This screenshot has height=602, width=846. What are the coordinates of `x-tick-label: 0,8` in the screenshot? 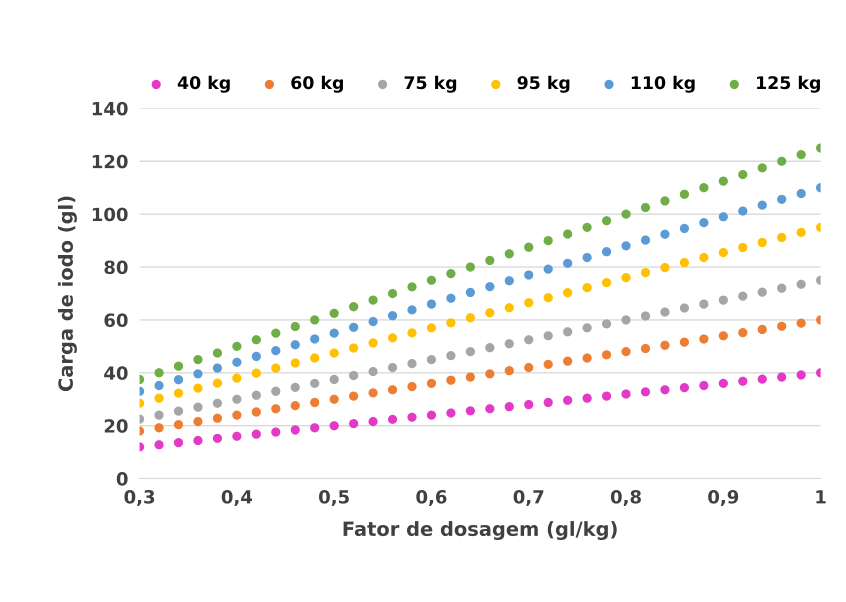 It's located at (625, 498).